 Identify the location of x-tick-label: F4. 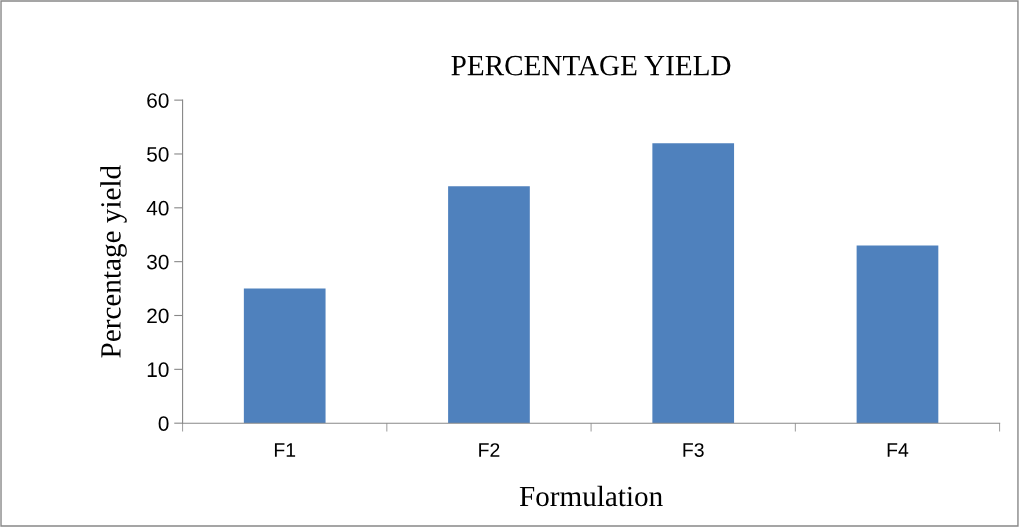
(898, 450).